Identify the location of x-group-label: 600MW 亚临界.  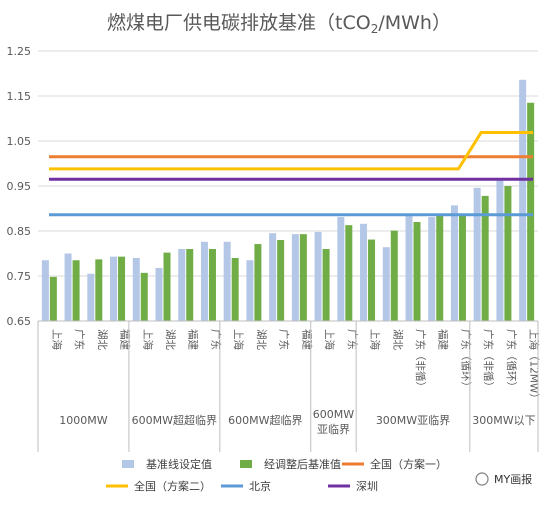
(333, 422).